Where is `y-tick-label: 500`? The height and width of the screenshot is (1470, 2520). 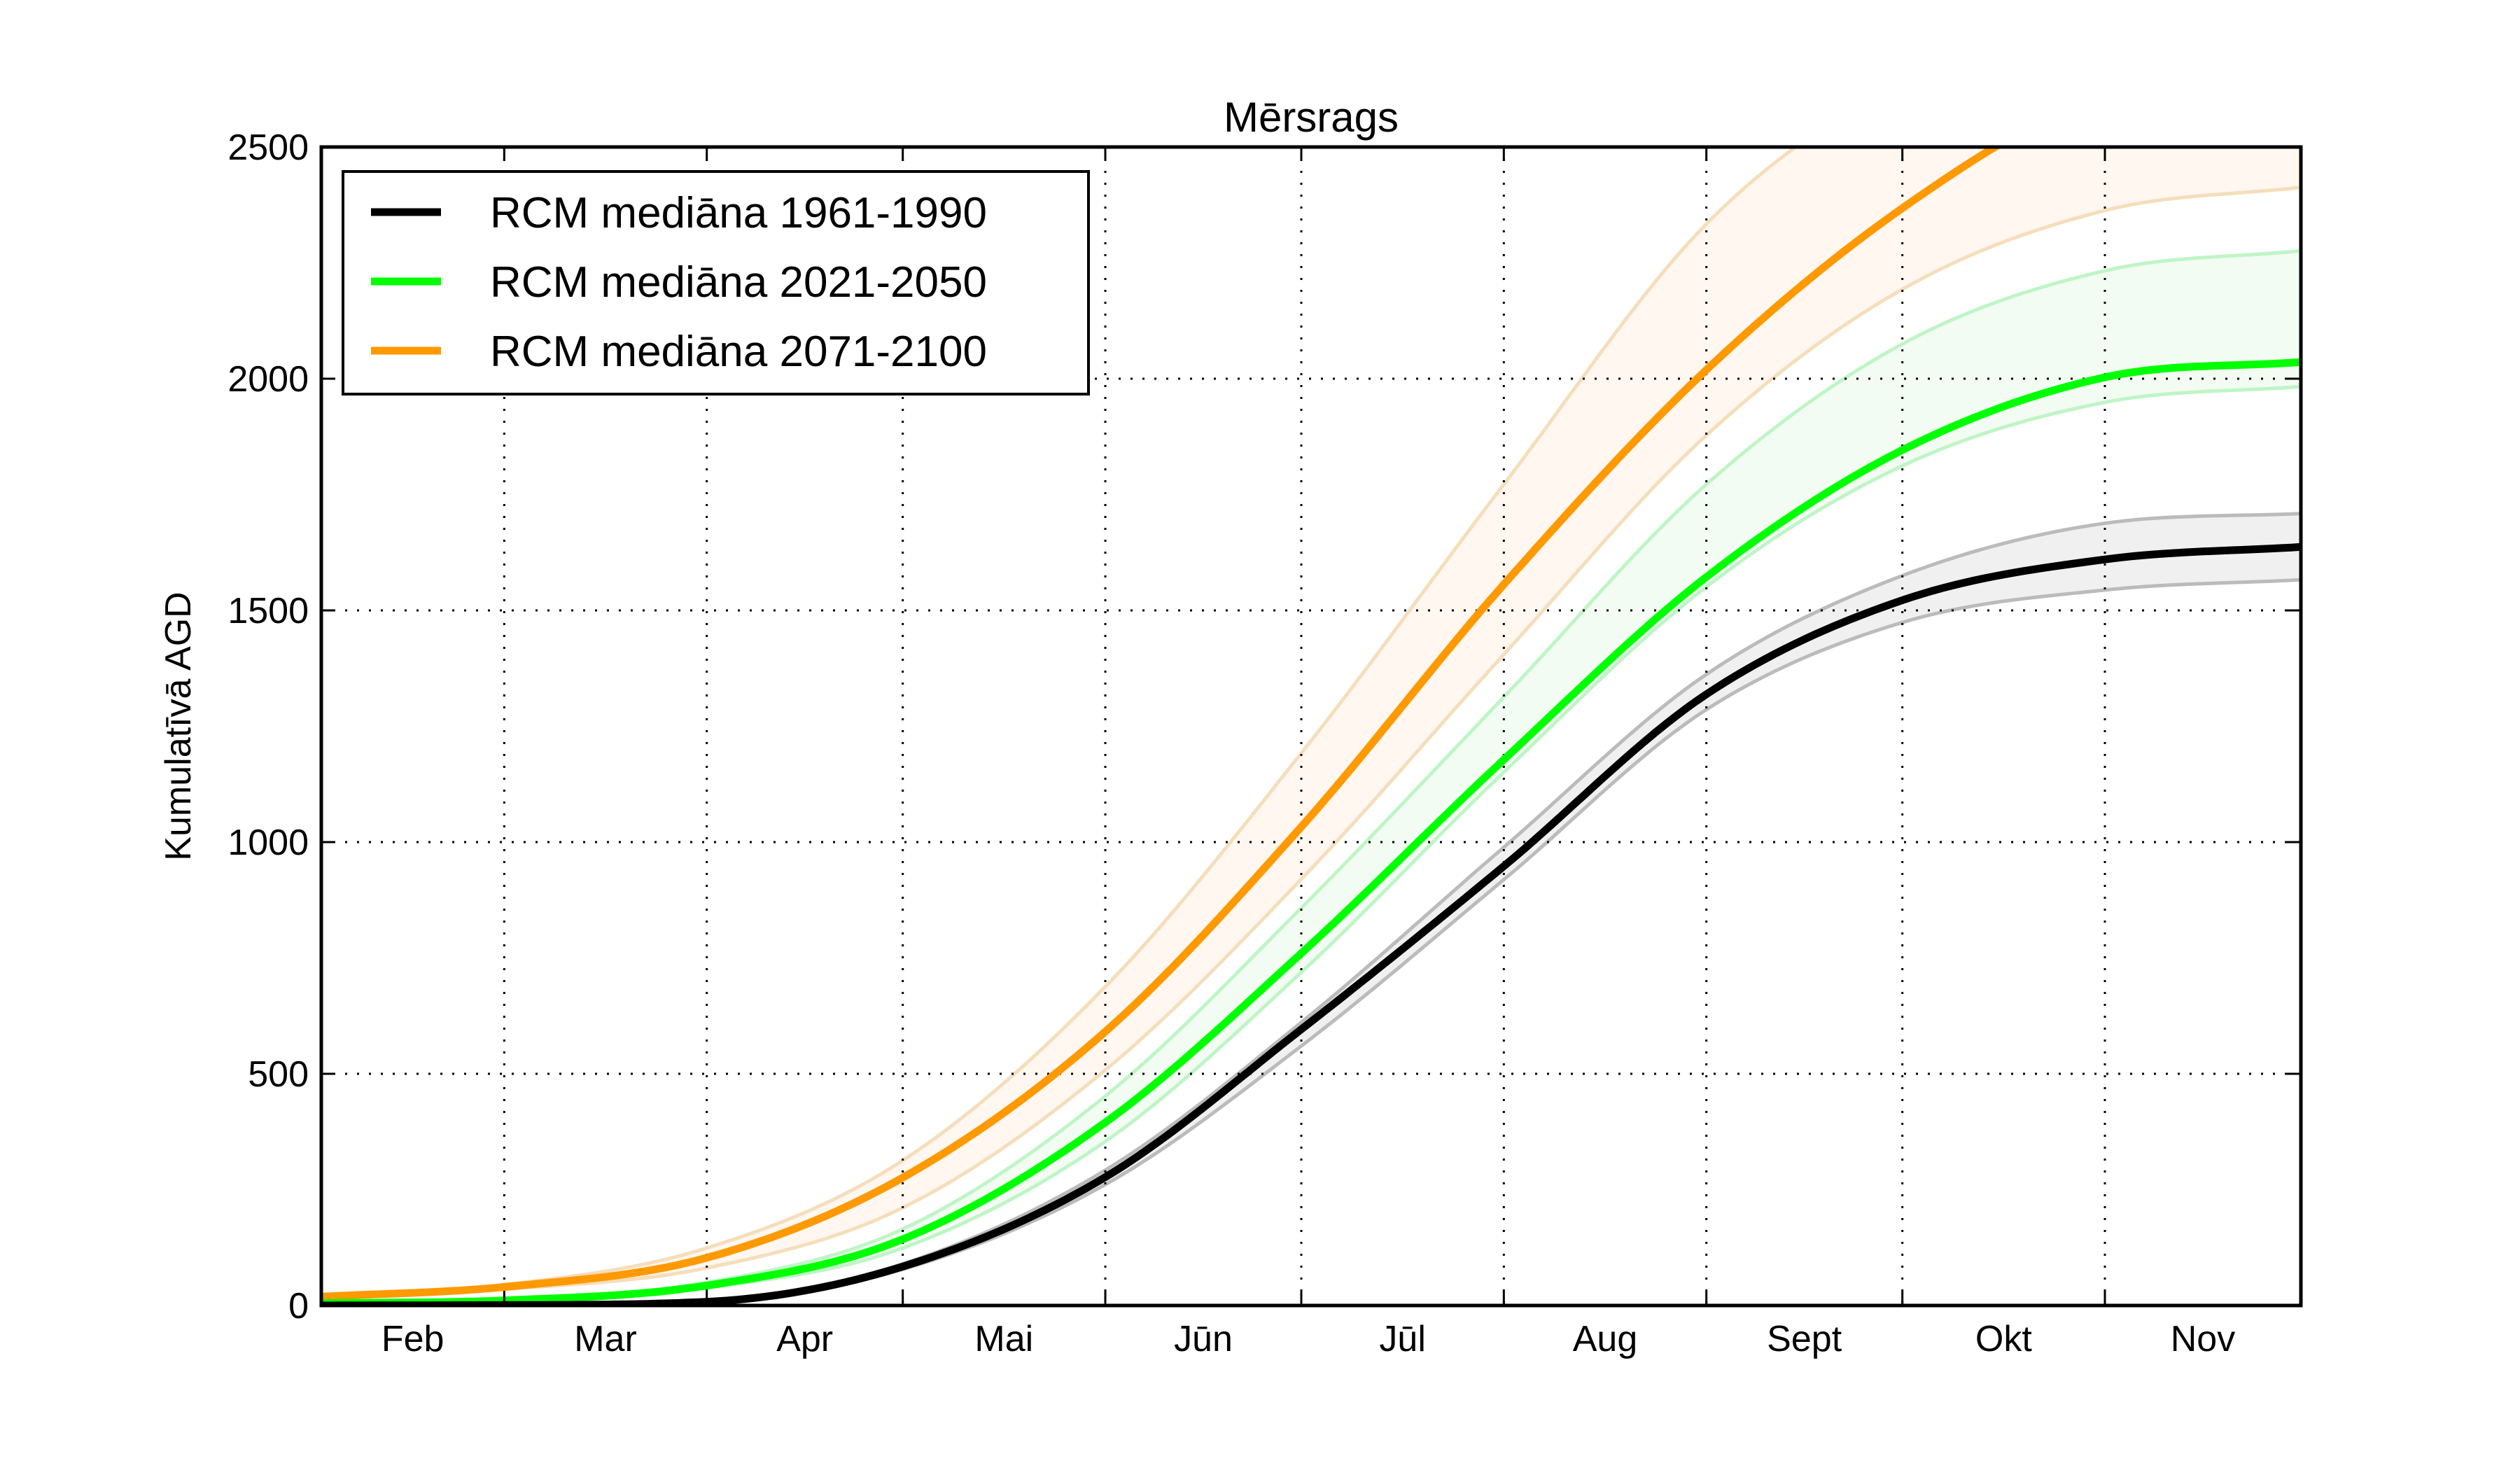
y-tick-label: 500 is located at coordinates (278, 1074).